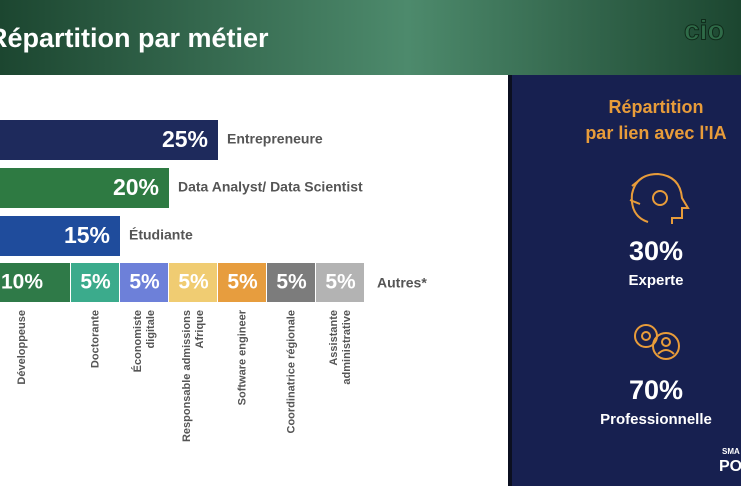  Describe the element at coordinates (161, 235) in the screenshot. I see `category-label: Étudiante` at that location.